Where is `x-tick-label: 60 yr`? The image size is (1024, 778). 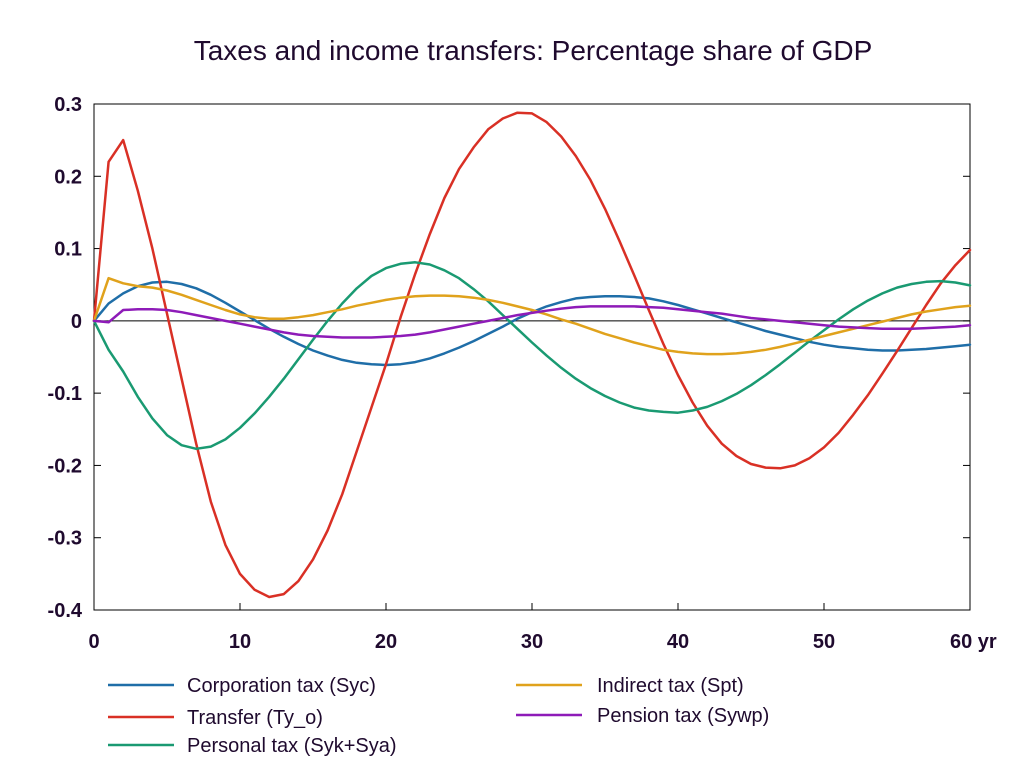
x-tick-label: 60 yr is located at coordinates (973, 642).